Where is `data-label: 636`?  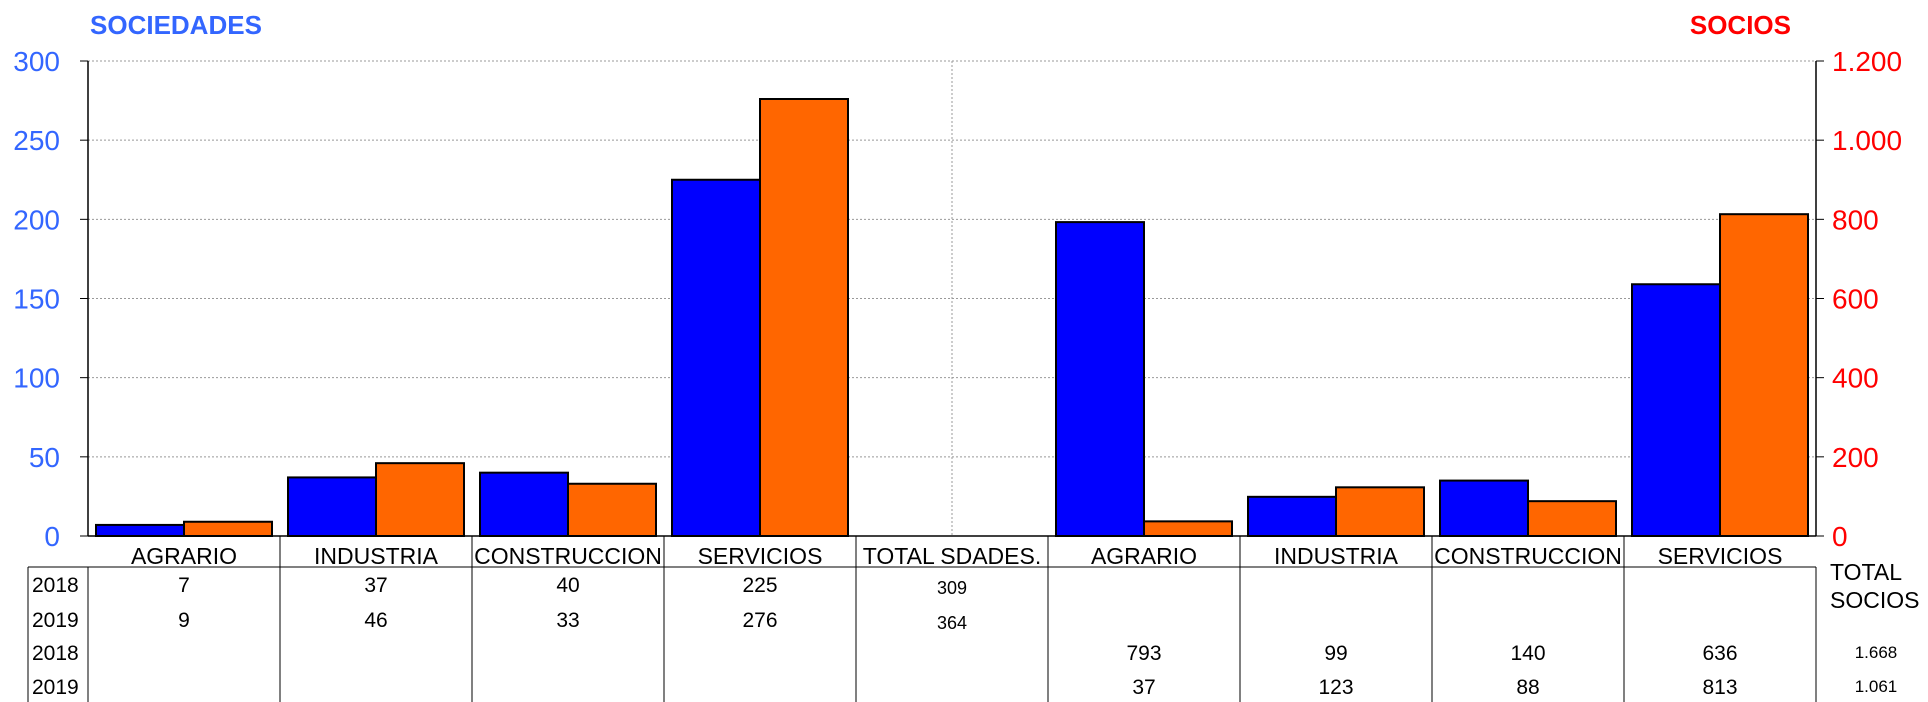 data-label: 636 is located at coordinates (1719, 653).